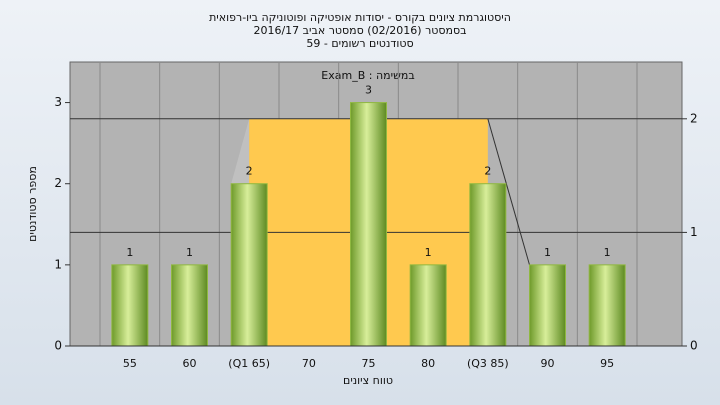  What do you see at coordinates (130, 363) in the screenshot?
I see `x-tick-label: 55` at bounding box center [130, 363].